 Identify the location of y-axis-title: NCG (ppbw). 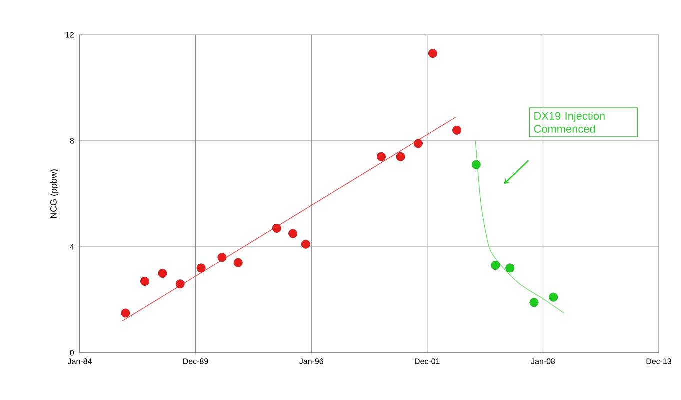
(54, 194).